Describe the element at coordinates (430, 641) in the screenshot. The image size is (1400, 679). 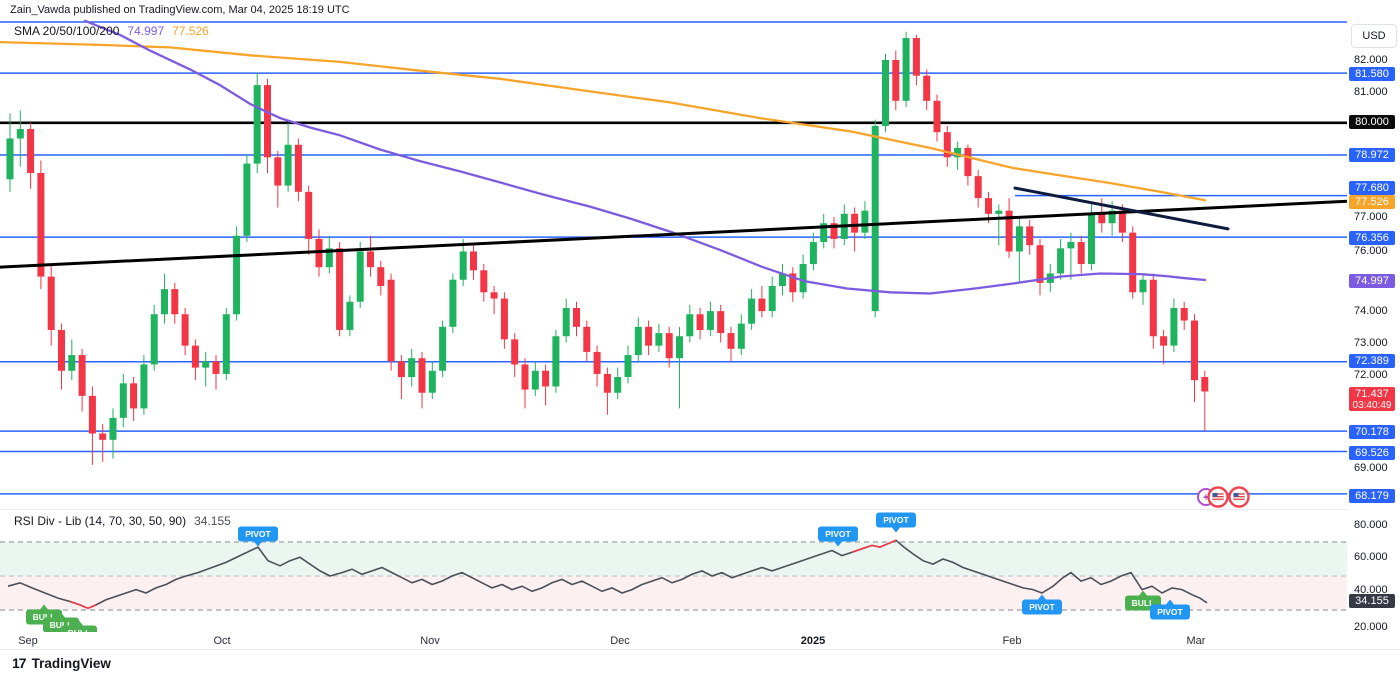
I see `time-label-nov: Nov` at that location.